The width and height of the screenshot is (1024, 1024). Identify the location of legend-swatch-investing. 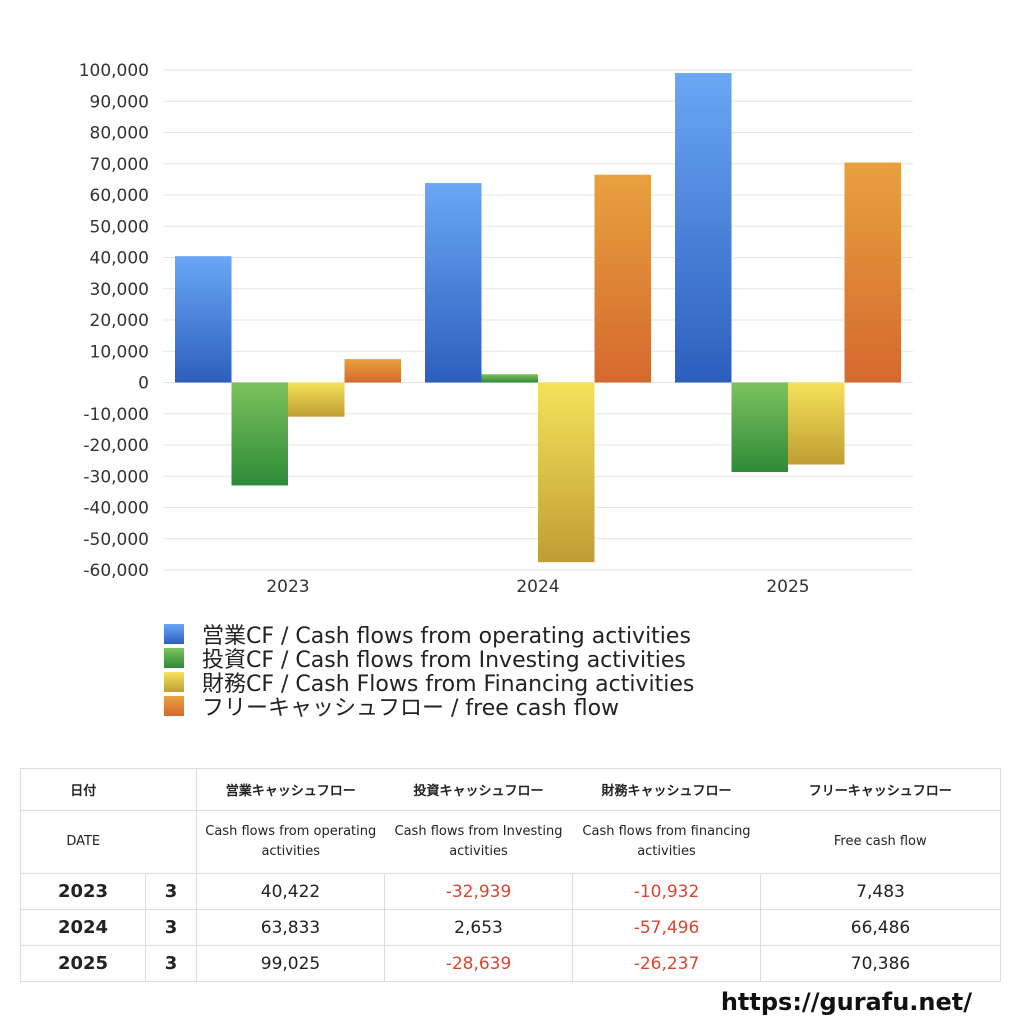
(174, 658).